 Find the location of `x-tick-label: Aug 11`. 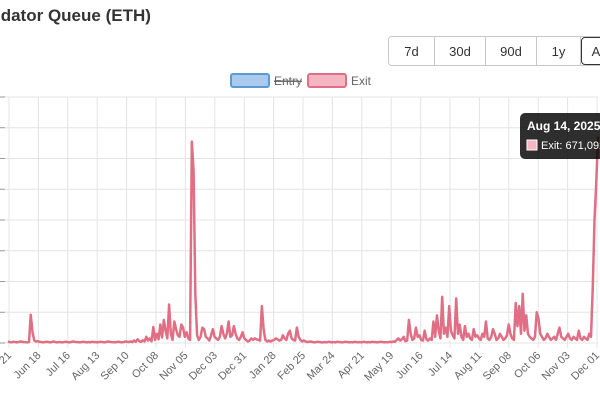

x-tick-label: Aug 11 is located at coordinates (468, 366).